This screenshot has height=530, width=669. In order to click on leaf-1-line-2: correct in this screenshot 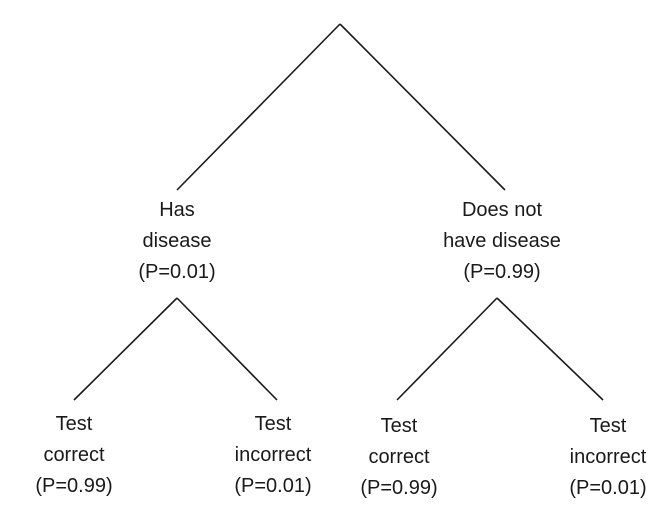, I will do `click(74, 455)`.